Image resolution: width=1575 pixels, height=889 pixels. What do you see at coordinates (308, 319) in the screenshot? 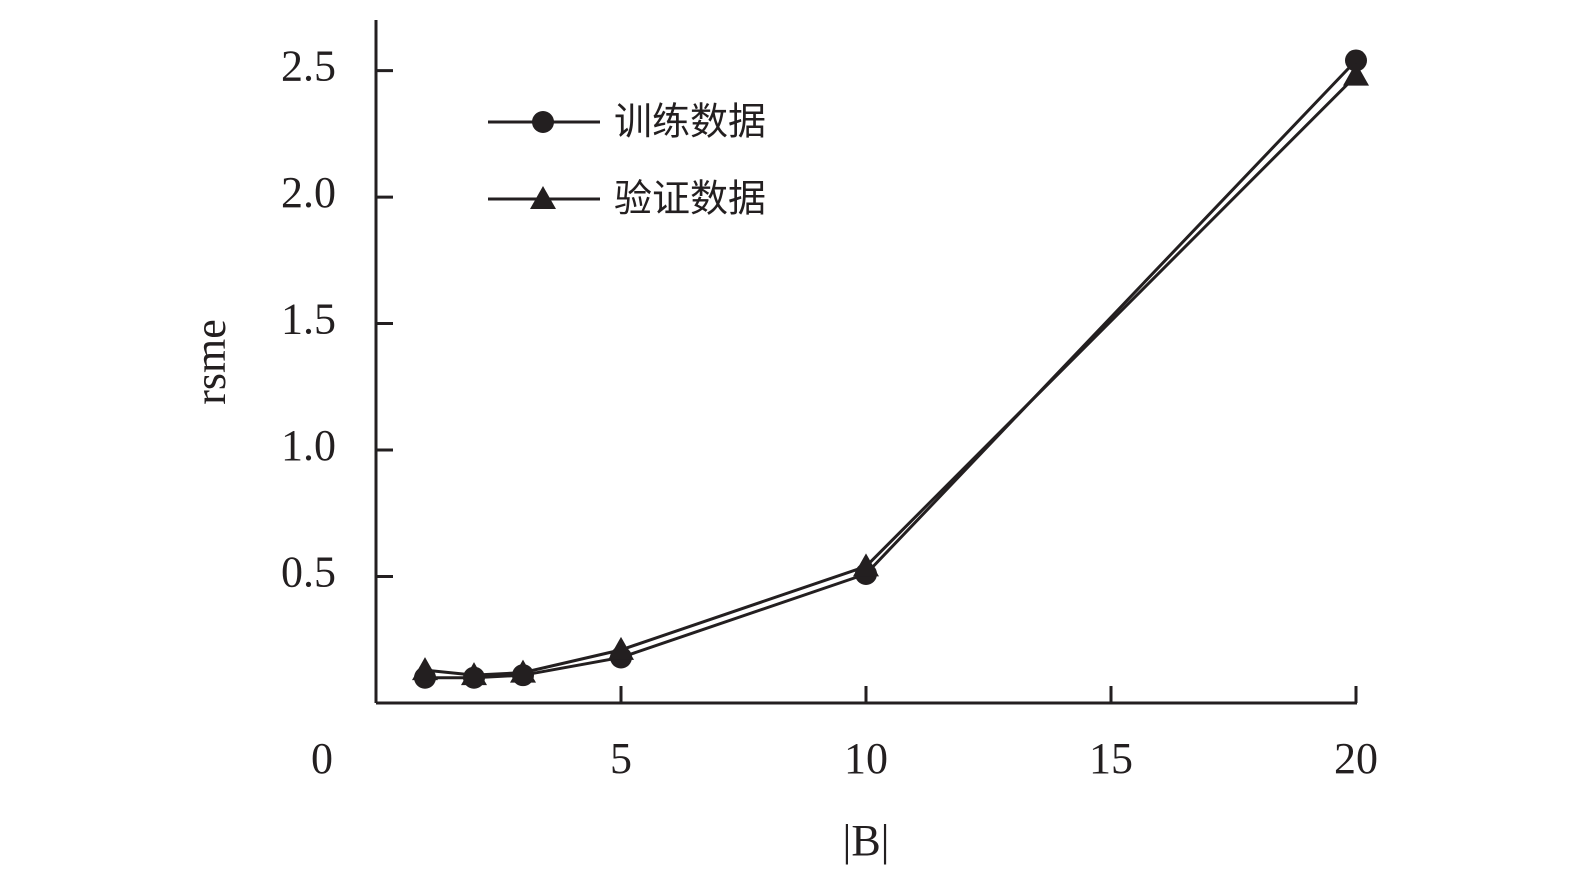
I see `y-tick-label: 1.5` at bounding box center [308, 319].